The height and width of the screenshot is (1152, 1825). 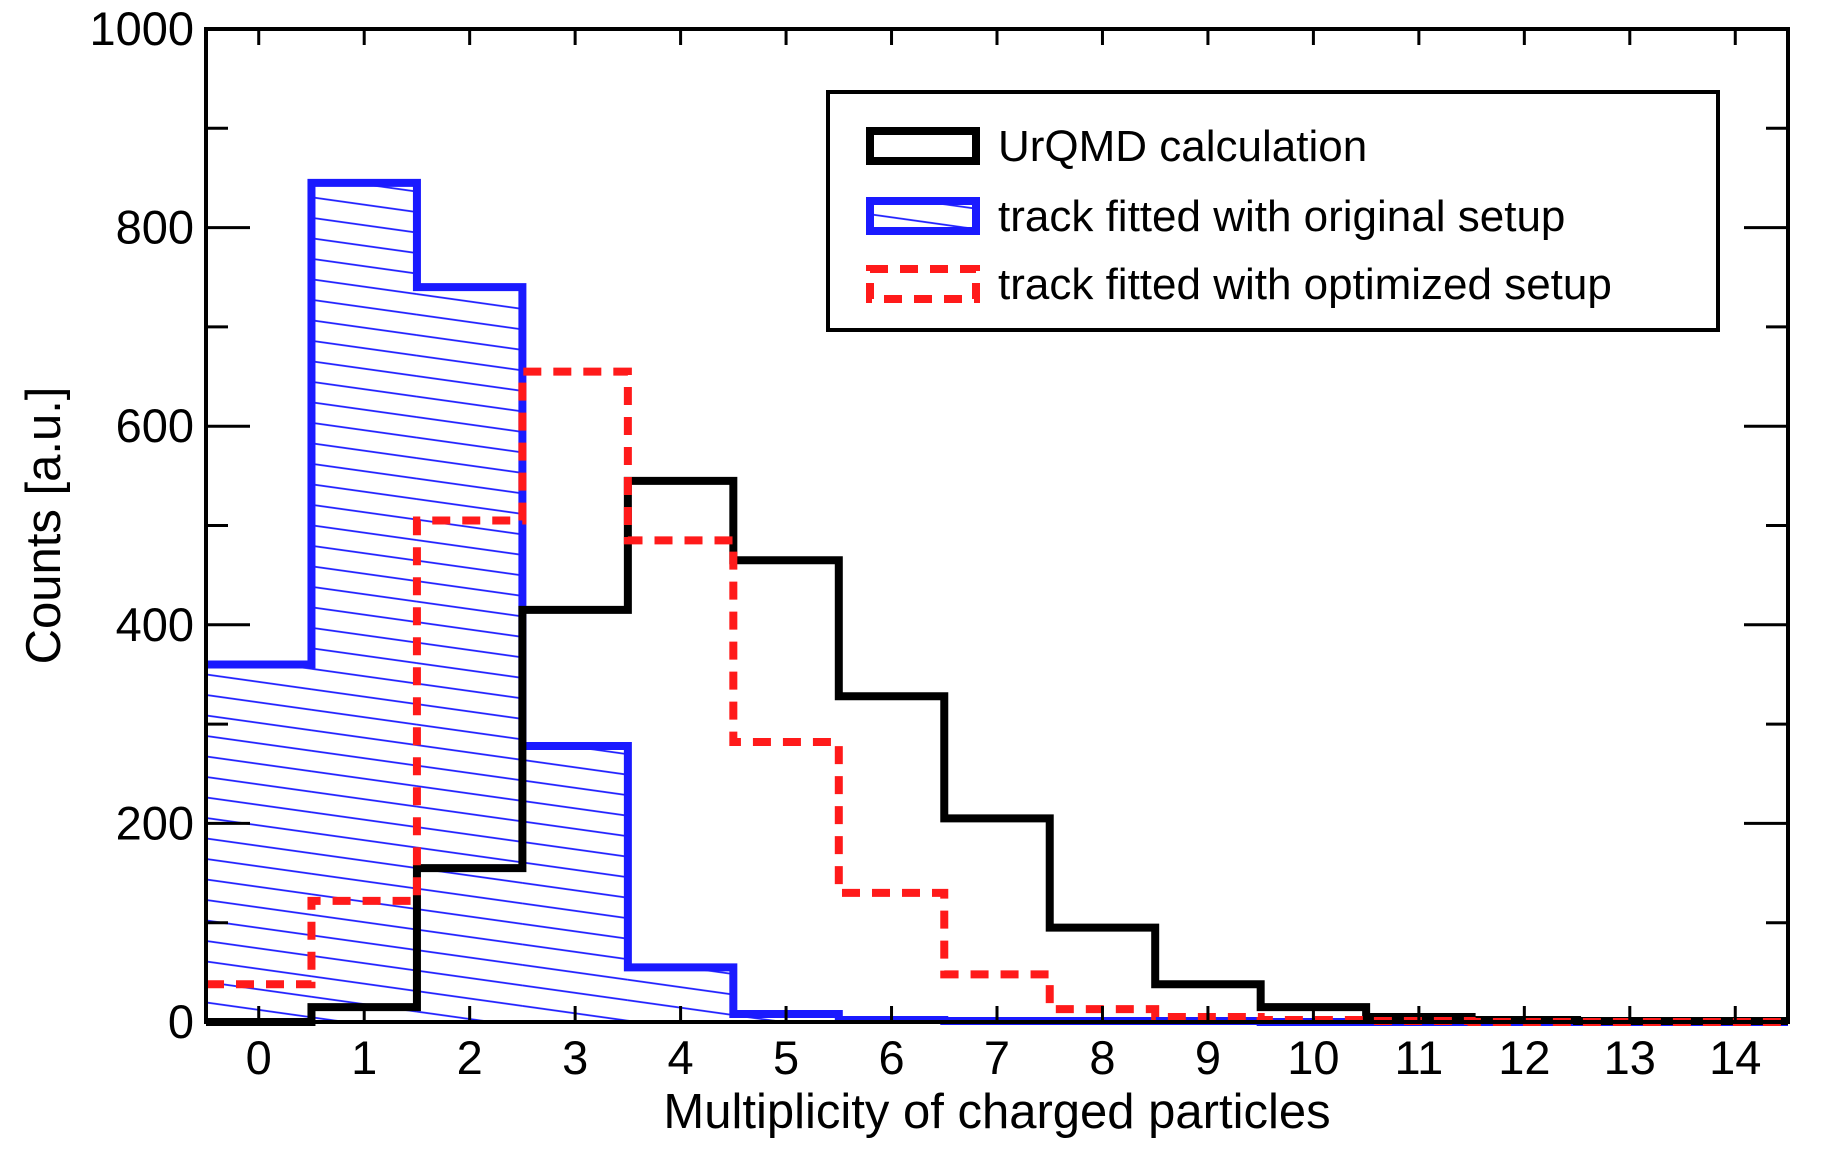 I want to click on legend-label-track-fitted-with-optimized-setup: track fitted with optimized setup, so click(x=1305, y=284).